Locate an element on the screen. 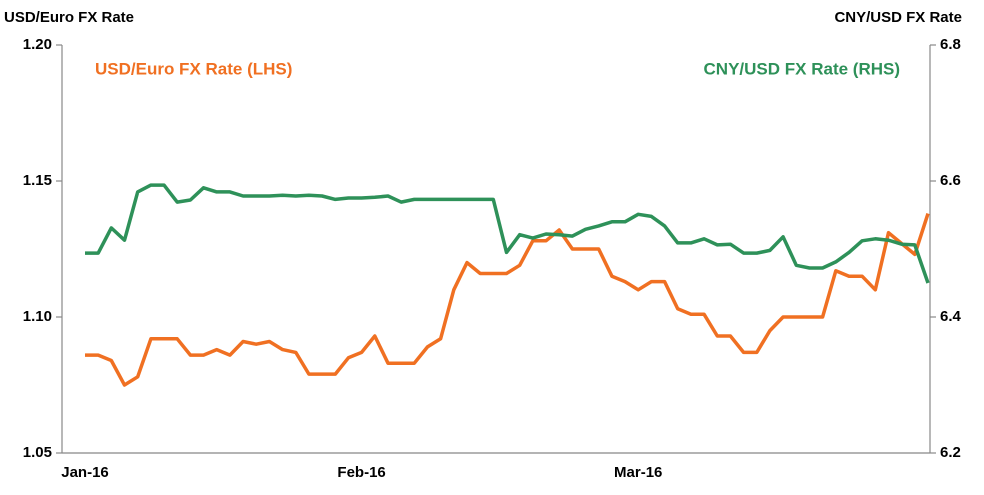 This screenshot has width=984, height=495. legend-label: CNY/USD FX Rate (RHS) is located at coordinates (802, 68).